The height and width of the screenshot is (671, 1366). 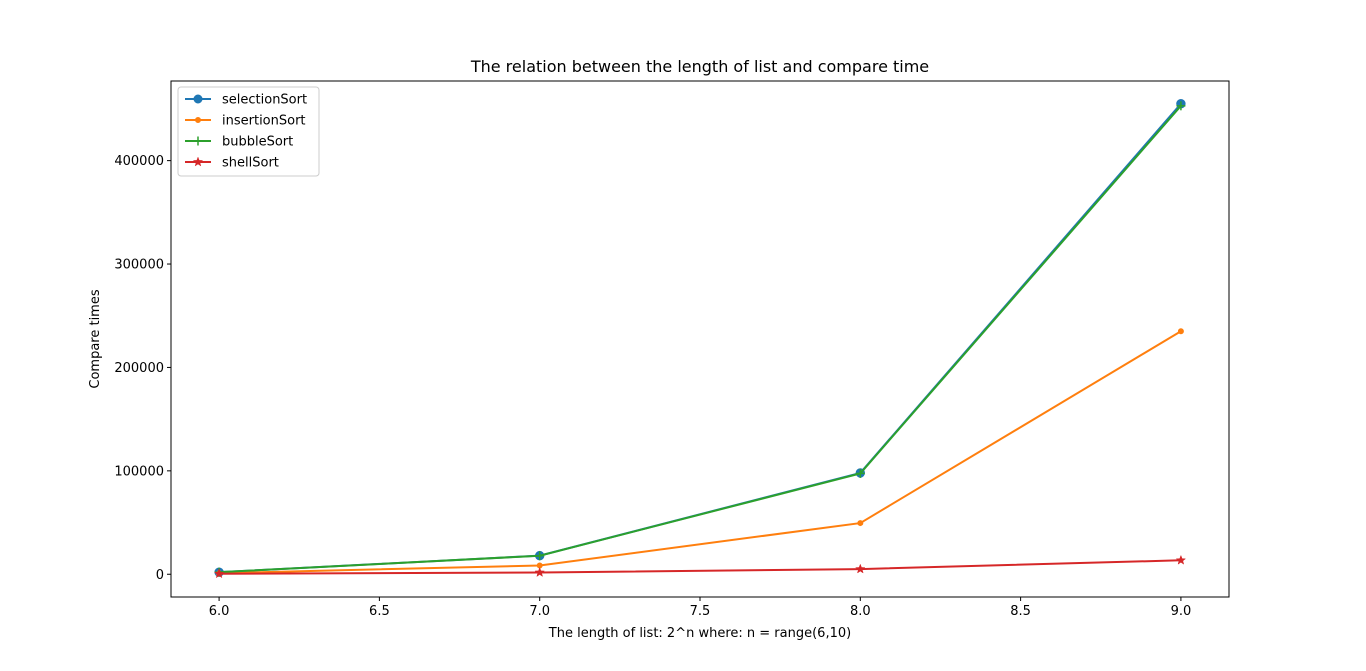 I want to click on x-axis: 6.0 6.5 7.0 7.5 8.0 8.5 9.0, so click(x=700, y=608).